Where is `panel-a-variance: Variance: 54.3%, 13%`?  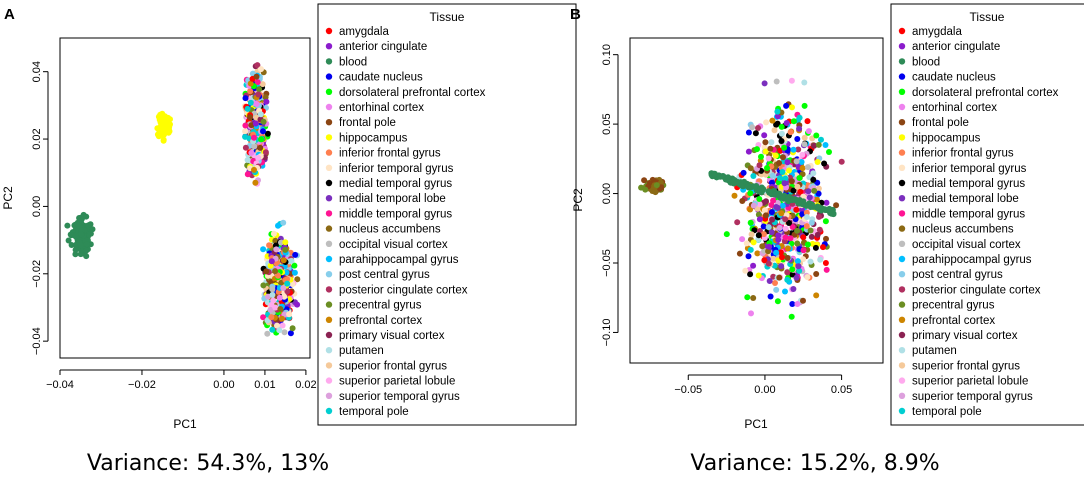
panel-a-variance: Variance: 54.3%, 13% is located at coordinates (208, 463).